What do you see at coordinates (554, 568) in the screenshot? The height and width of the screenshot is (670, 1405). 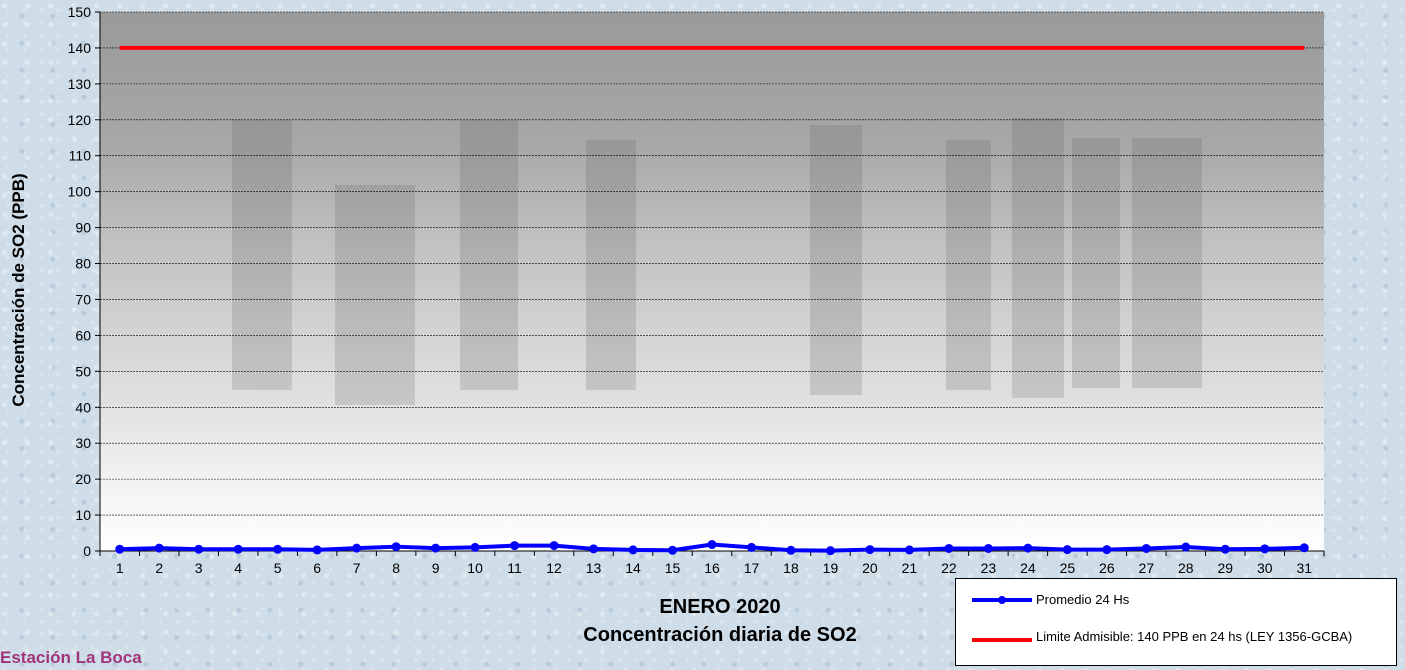 I see `x-tick-label: 12` at bounding box center [554, 568].